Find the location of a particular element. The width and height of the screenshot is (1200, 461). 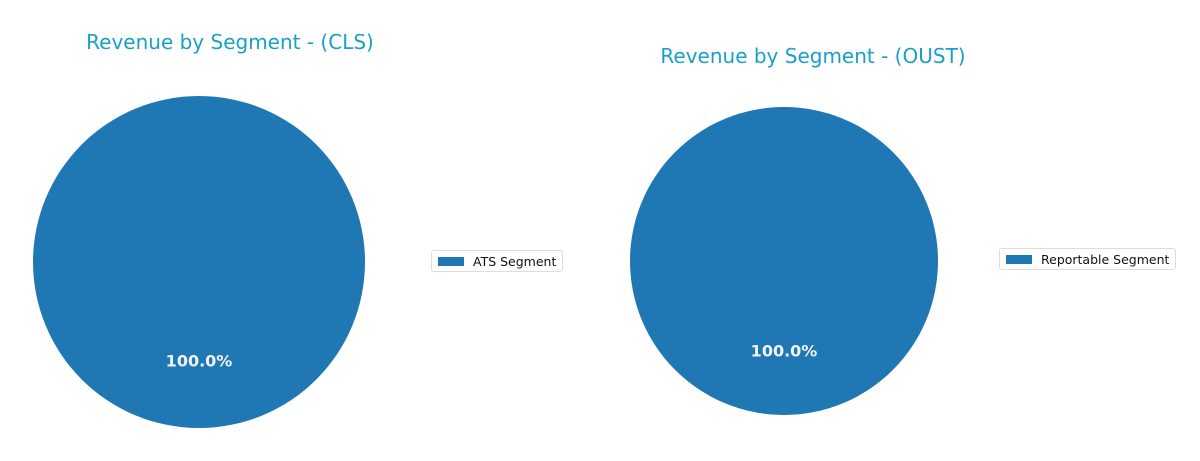

chart-title-oust: Revenue by Segment - (OUST) is located at coordinates (813, 56).